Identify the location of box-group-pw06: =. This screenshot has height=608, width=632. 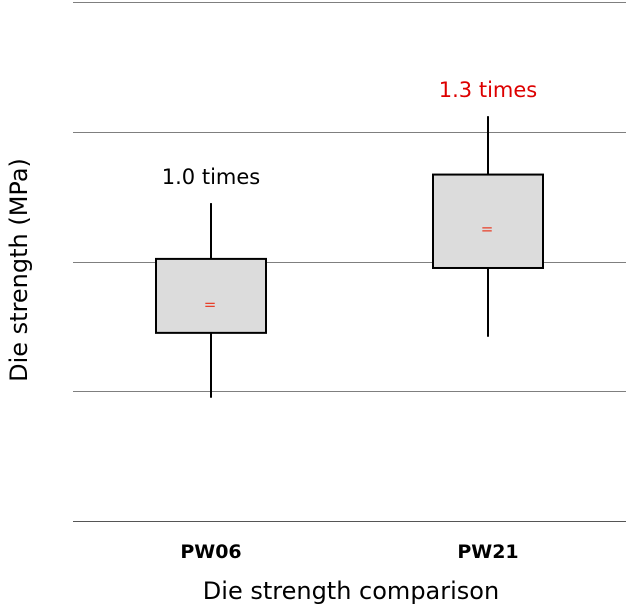
(211, 300).